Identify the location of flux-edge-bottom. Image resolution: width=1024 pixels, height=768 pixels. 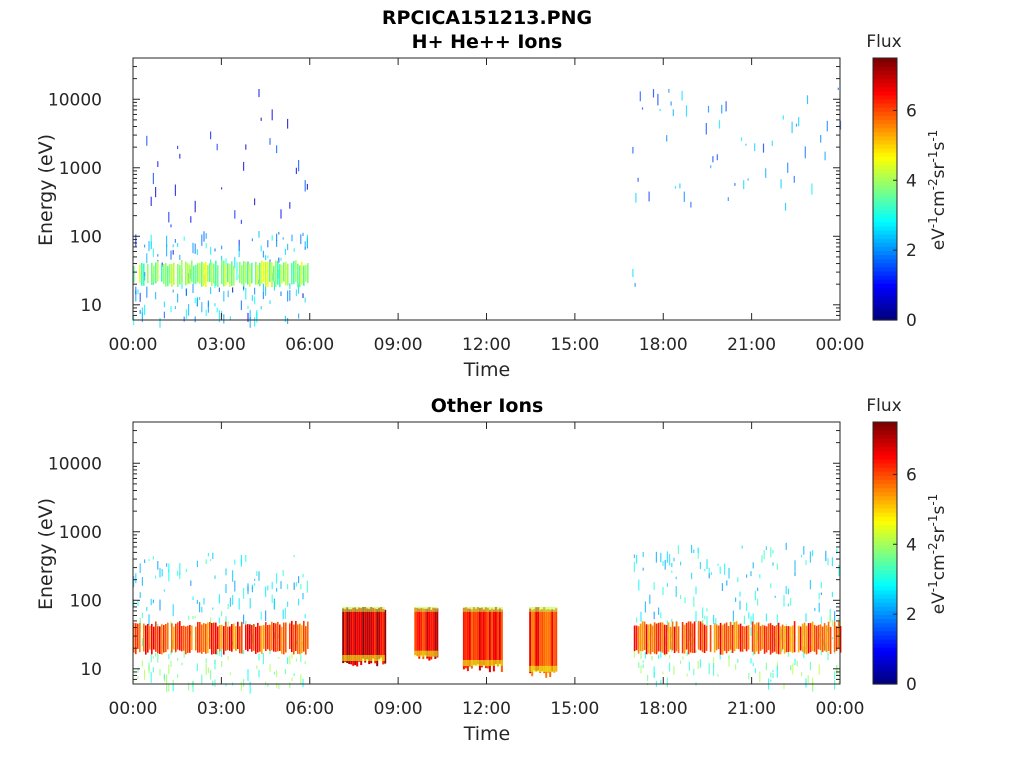
(426, 653).